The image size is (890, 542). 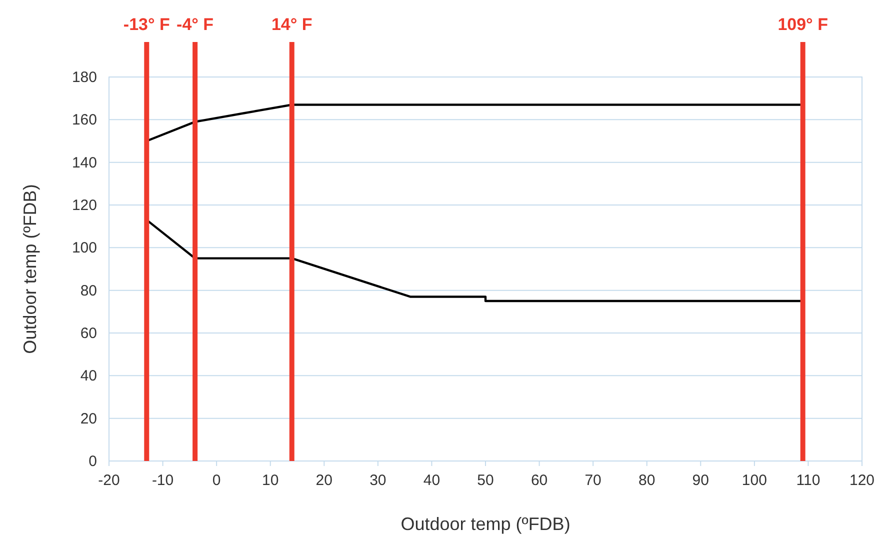 I want to click on x-tick-label: 100, so click(x=754, y=480).